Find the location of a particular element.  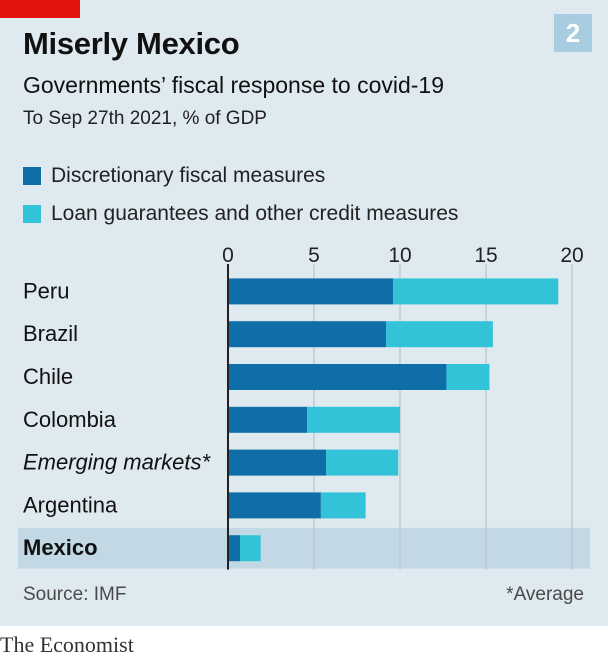

highlight-band-mexico is located at coordinates (304, 548).